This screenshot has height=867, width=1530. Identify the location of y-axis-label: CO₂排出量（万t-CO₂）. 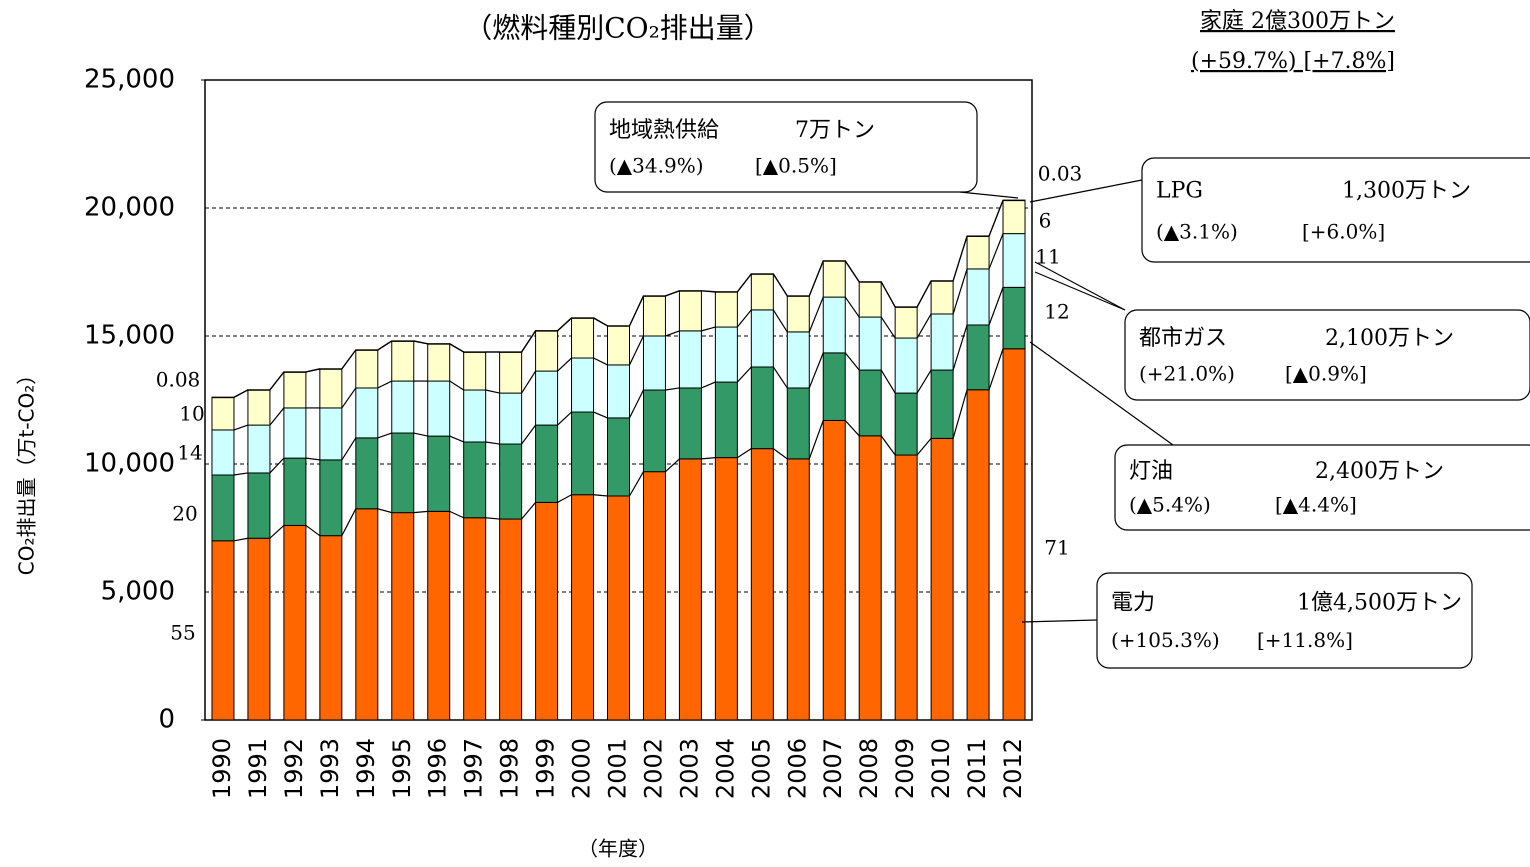
(27, 470).